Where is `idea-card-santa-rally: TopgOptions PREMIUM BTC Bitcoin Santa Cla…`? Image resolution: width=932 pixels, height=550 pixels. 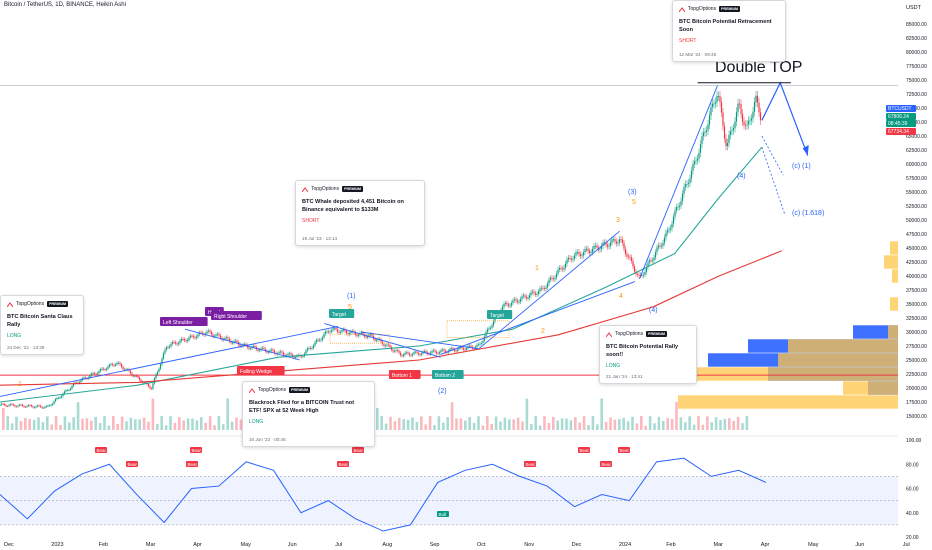 idea-card-santa-rally: TopgOptions PREMIUM BTC Bitcoin Santa Cla… is located at coordinates (42, 325).